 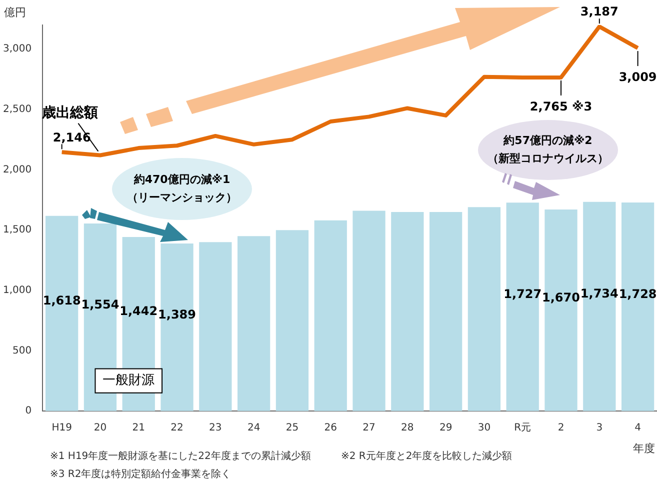 I want to click on x-tick-label: 21, so click(x=138, y=428).